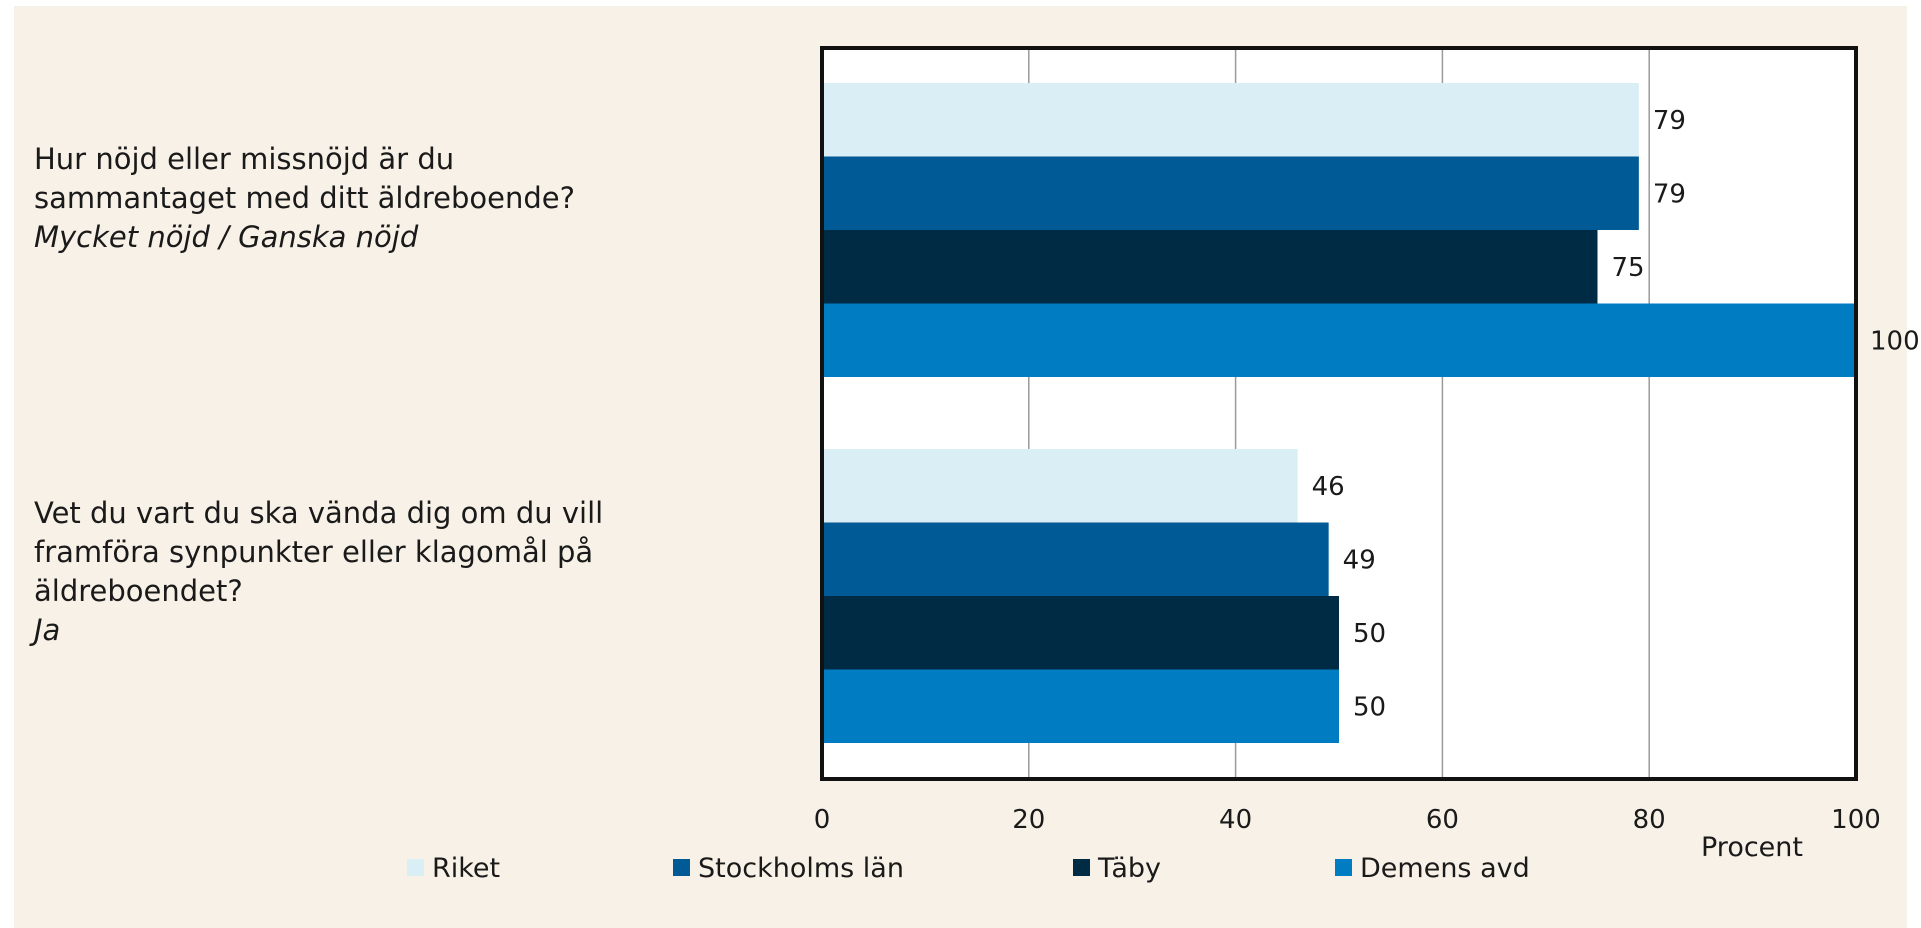 This screenshot has width=1921, height=928. What do you see at coordinates (801, 868) in the screenshot?
I see `legend-label-1: Stockholms län` at bounding box center [801, 868].